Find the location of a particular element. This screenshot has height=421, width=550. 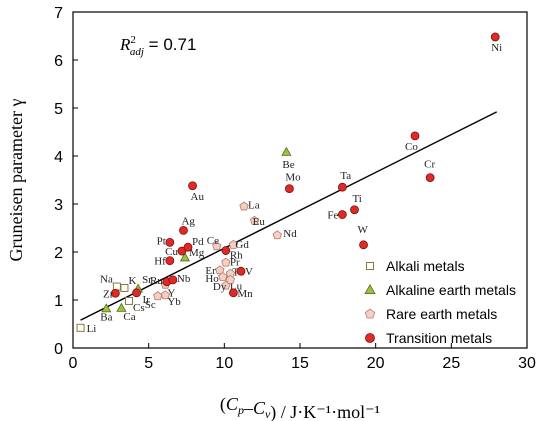

point-label: Y is located at coordinates (171, 294).